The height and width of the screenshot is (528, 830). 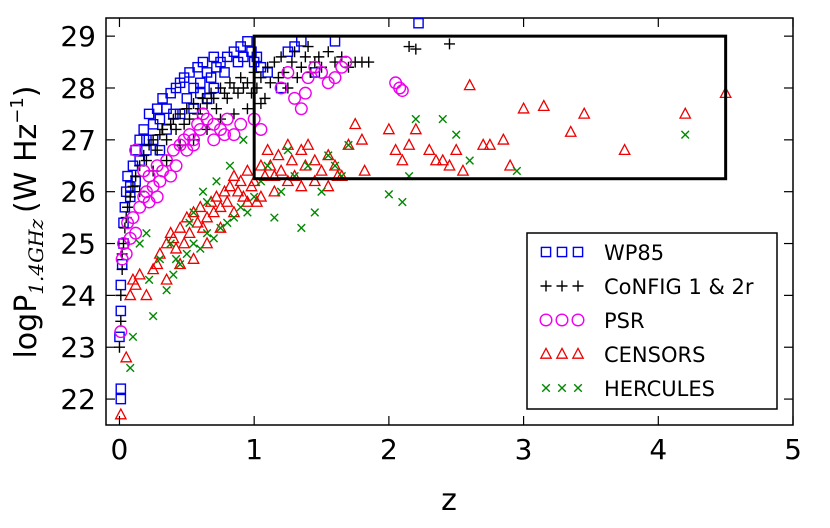 What do you see at coordinates (26, 327) in the screenshot?
I see `y-axis-title-prefix: logP` at bounding box center [26, 327].